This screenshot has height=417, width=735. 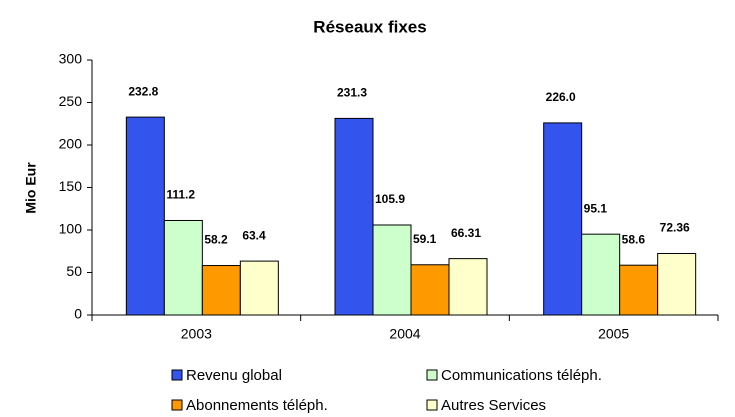 I want to click on y-tick-label: 0, so click(x=78, y=314).